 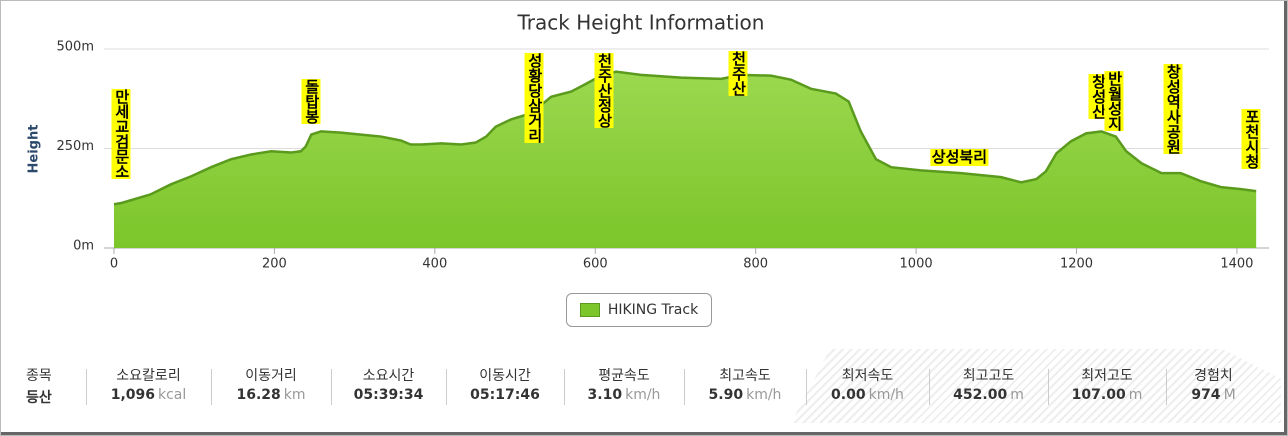 I want to click on x-tick-label: 1200, so click(x=1076, y=264).